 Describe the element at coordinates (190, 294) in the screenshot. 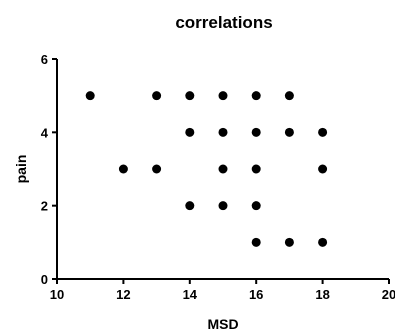

I see `x-tick-label: 14` at that location.